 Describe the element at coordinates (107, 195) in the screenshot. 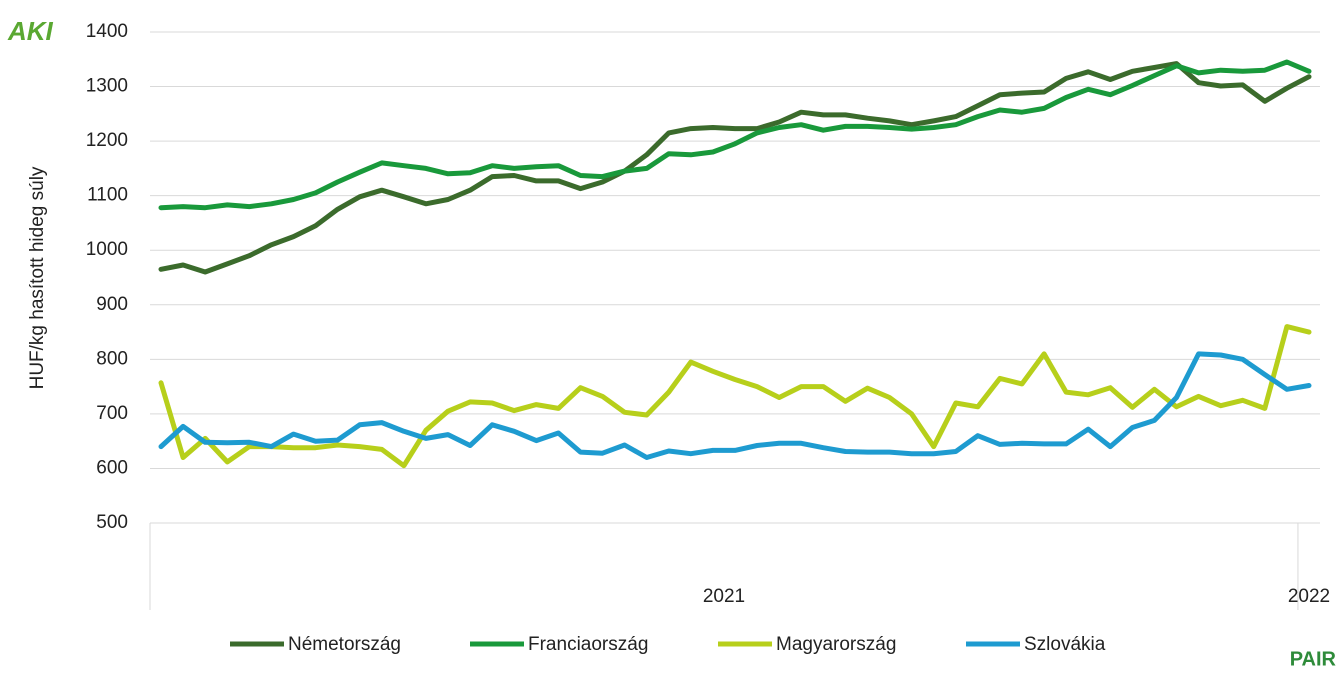

I see `y-tick-label: 1100` at that location.